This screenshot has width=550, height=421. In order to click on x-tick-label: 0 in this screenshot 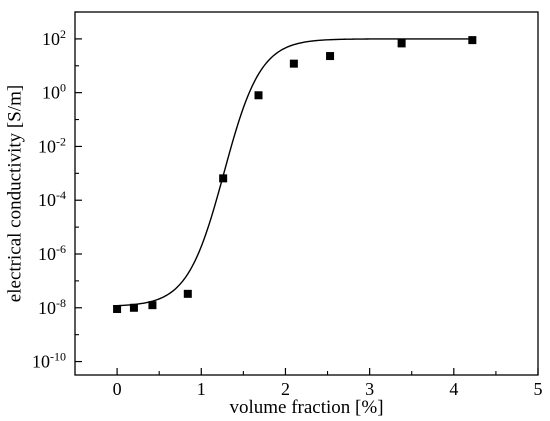, I will do `click(117, 389)`.